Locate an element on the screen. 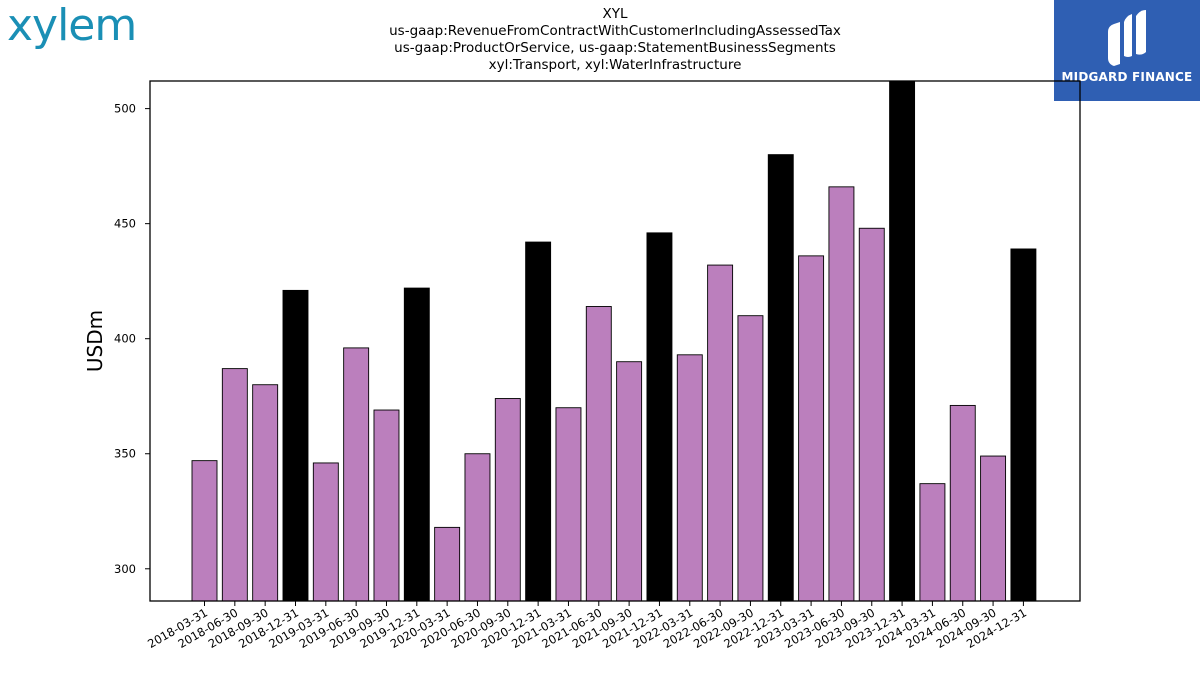 The image size is (1200, 675). chart-title: XYL is located at coordinates (615, 14).